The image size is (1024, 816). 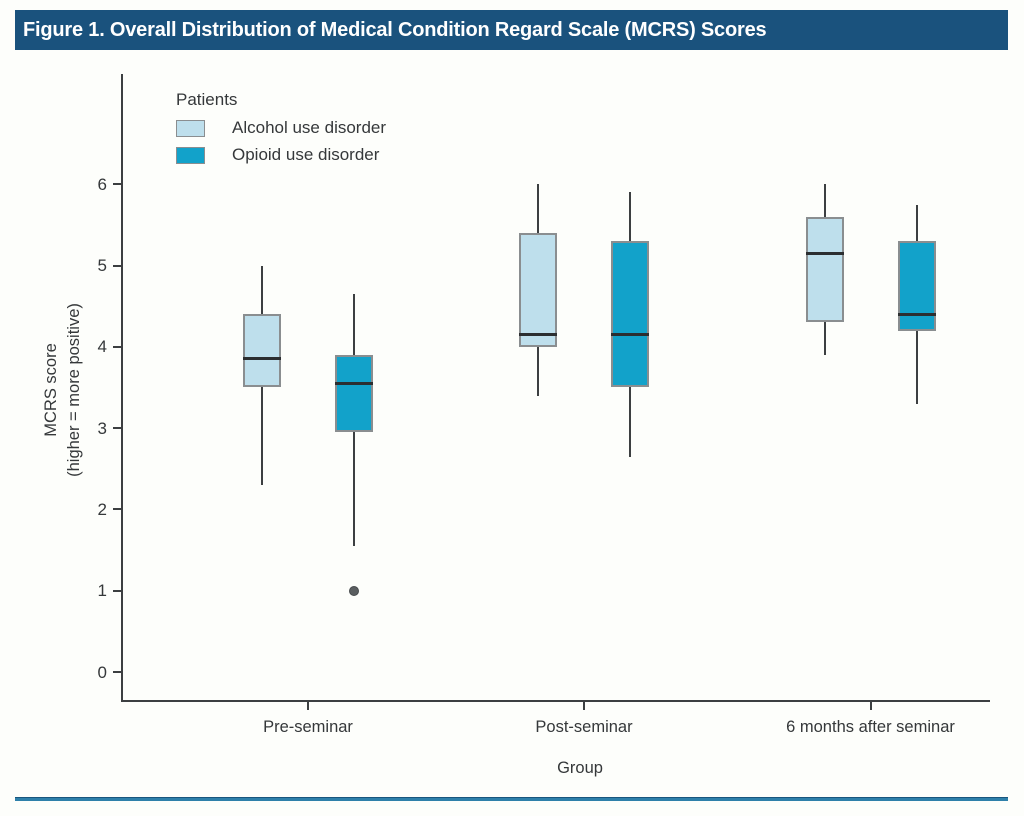 What do you see at coordinates (584, 727) in the screenshot?
I see `x-category-label: Post-seminar` at bounding box center [584, 727].